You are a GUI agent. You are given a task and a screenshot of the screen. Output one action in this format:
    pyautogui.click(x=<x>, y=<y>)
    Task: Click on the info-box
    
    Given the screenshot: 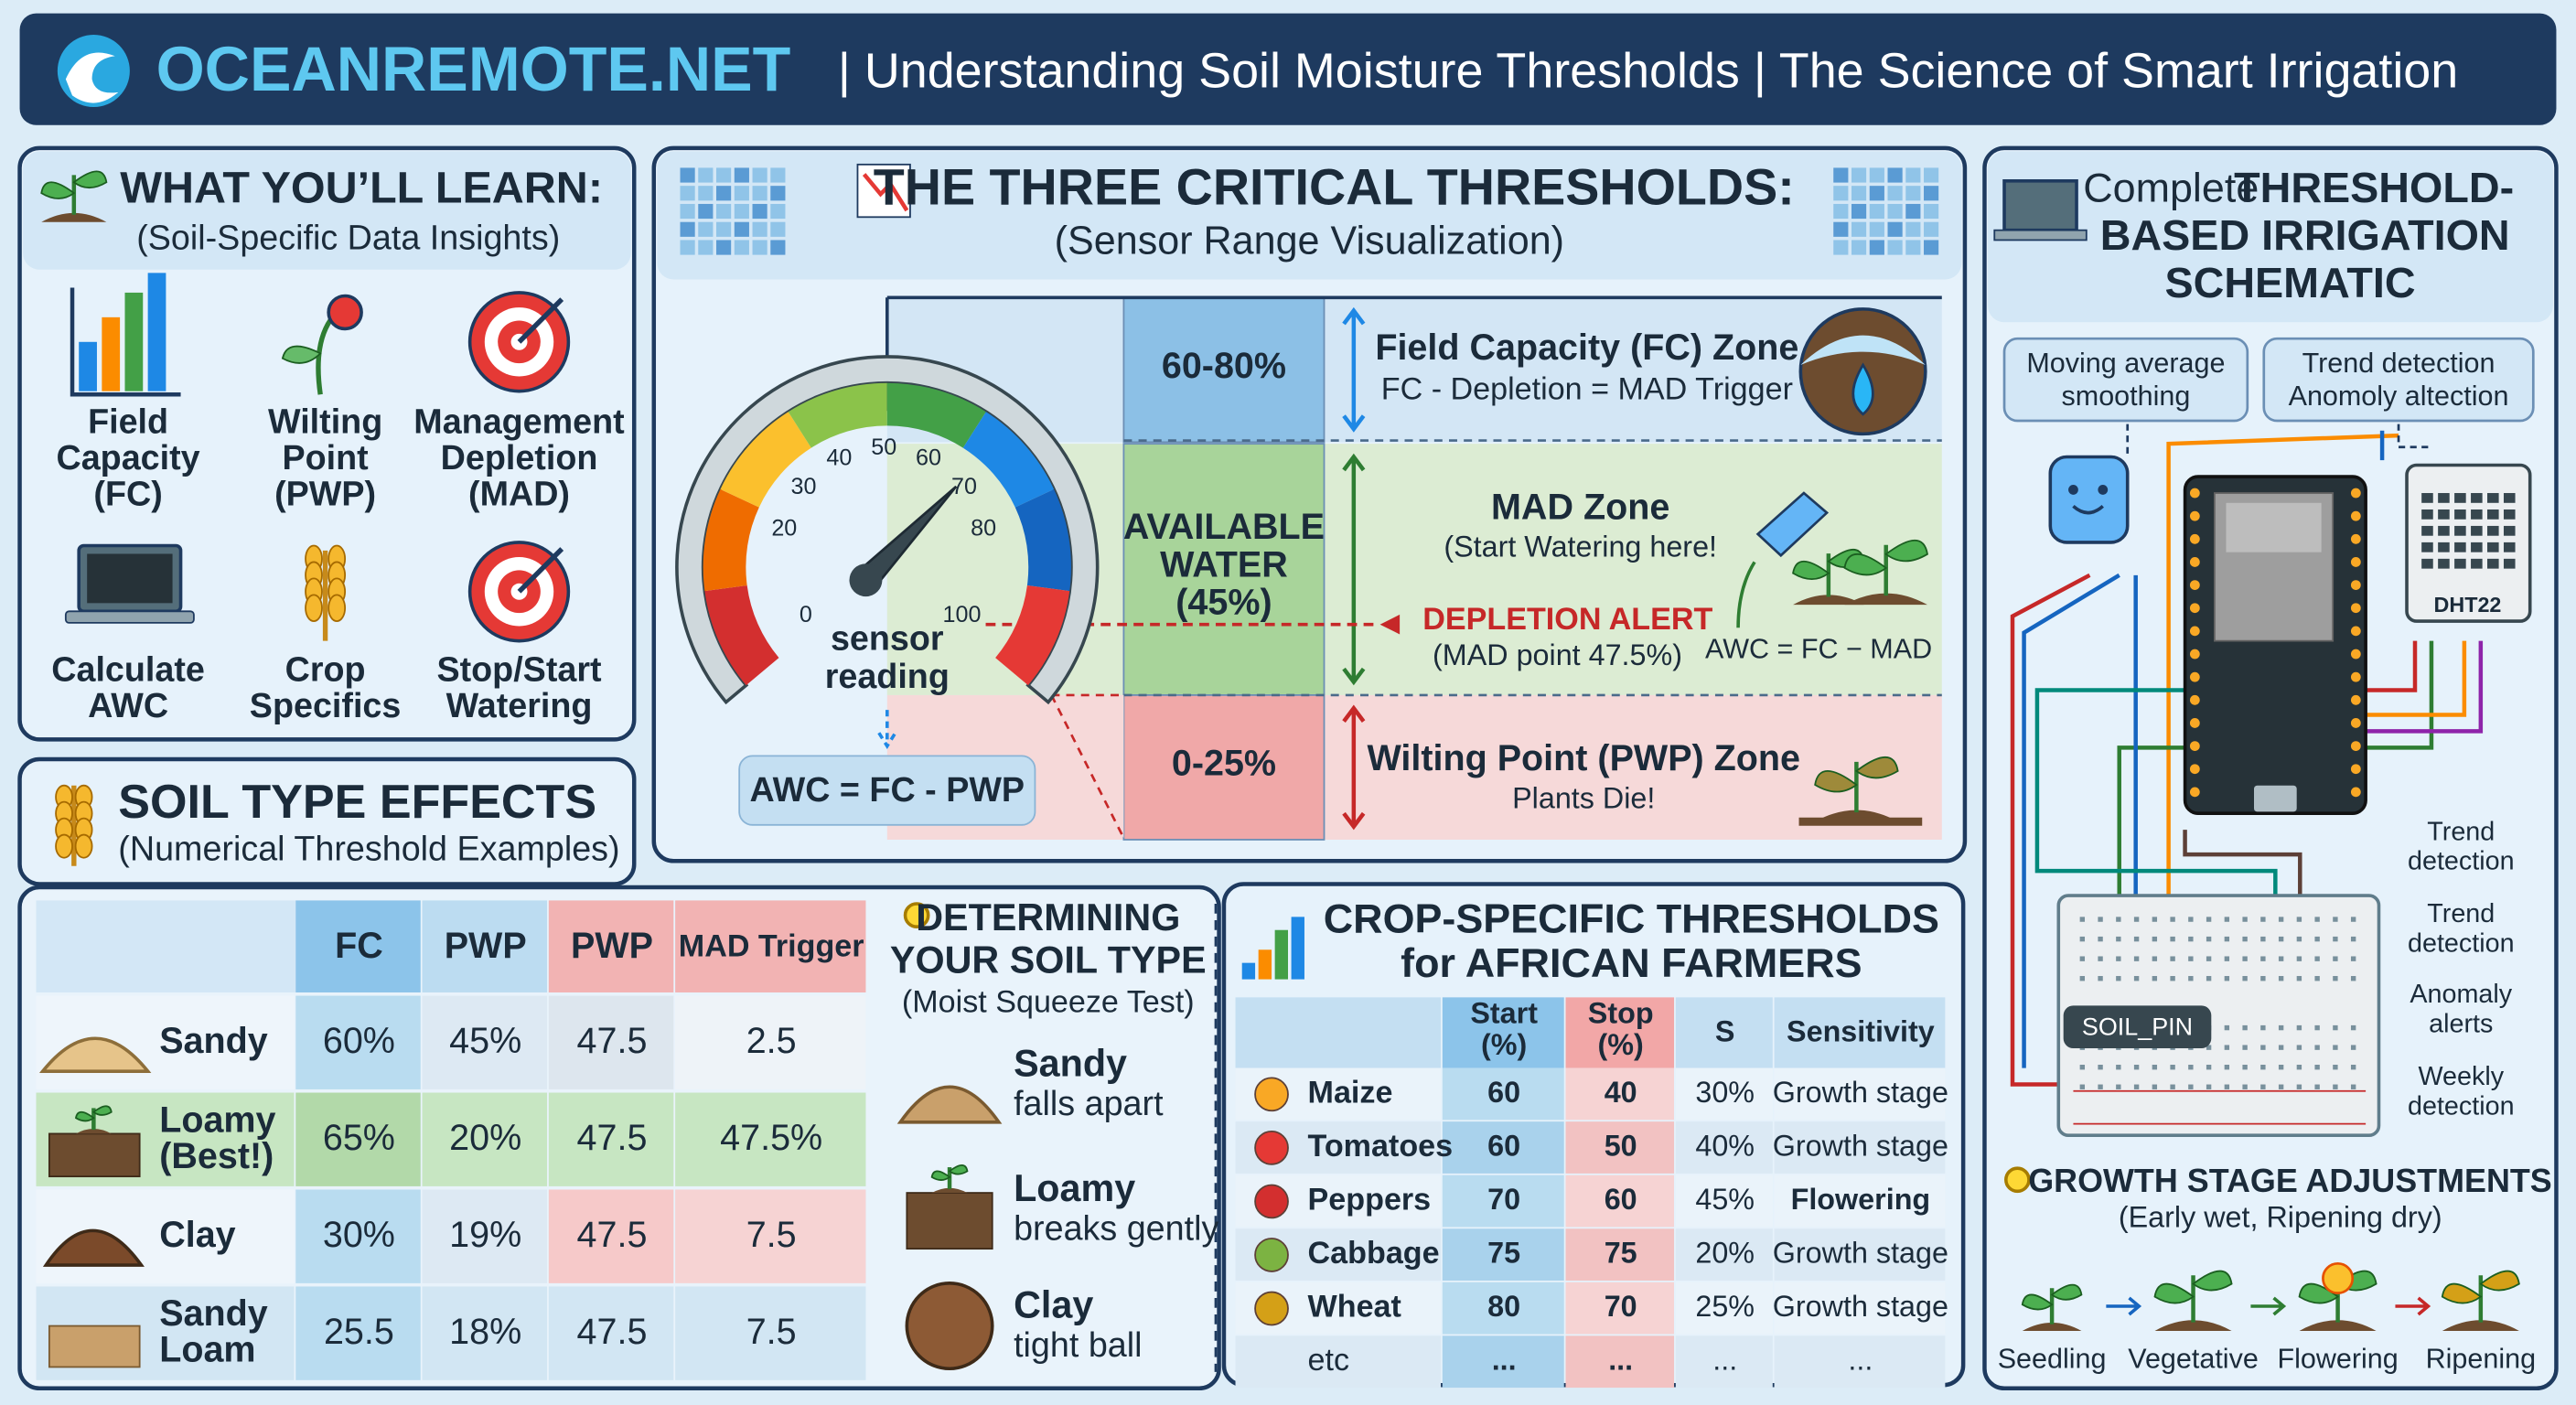 What is the action you would take?
    pyautogui.click(x=2125, y=380)
    